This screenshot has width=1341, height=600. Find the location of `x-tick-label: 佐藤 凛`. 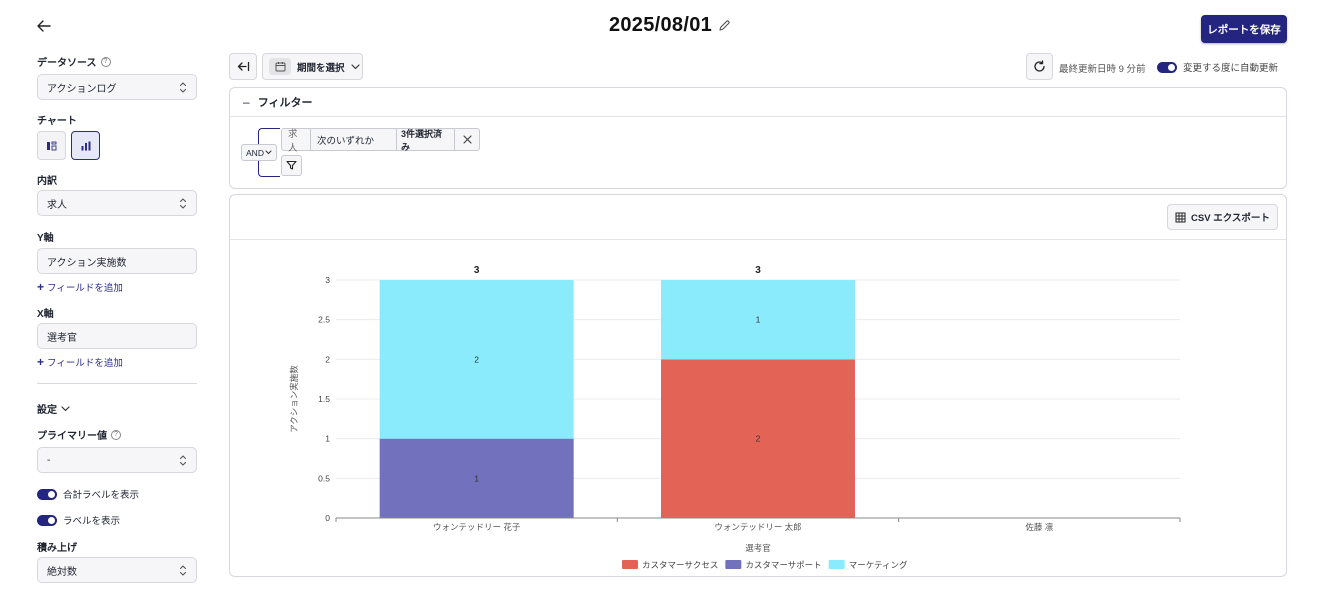

x-tick-label: 佐藤 凛 is located at coordinates (1039, 527).